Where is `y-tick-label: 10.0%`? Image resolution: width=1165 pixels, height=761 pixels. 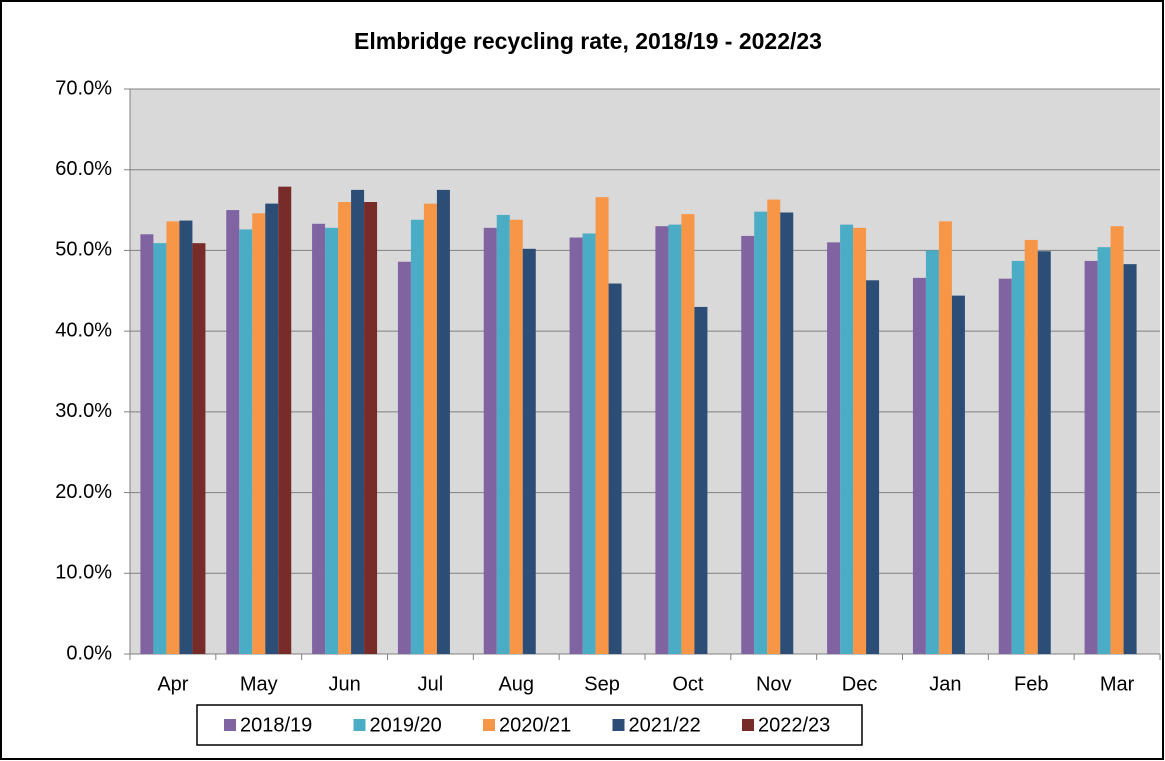
y-tick-label: 10.0% is located at coordinates (83, 573).